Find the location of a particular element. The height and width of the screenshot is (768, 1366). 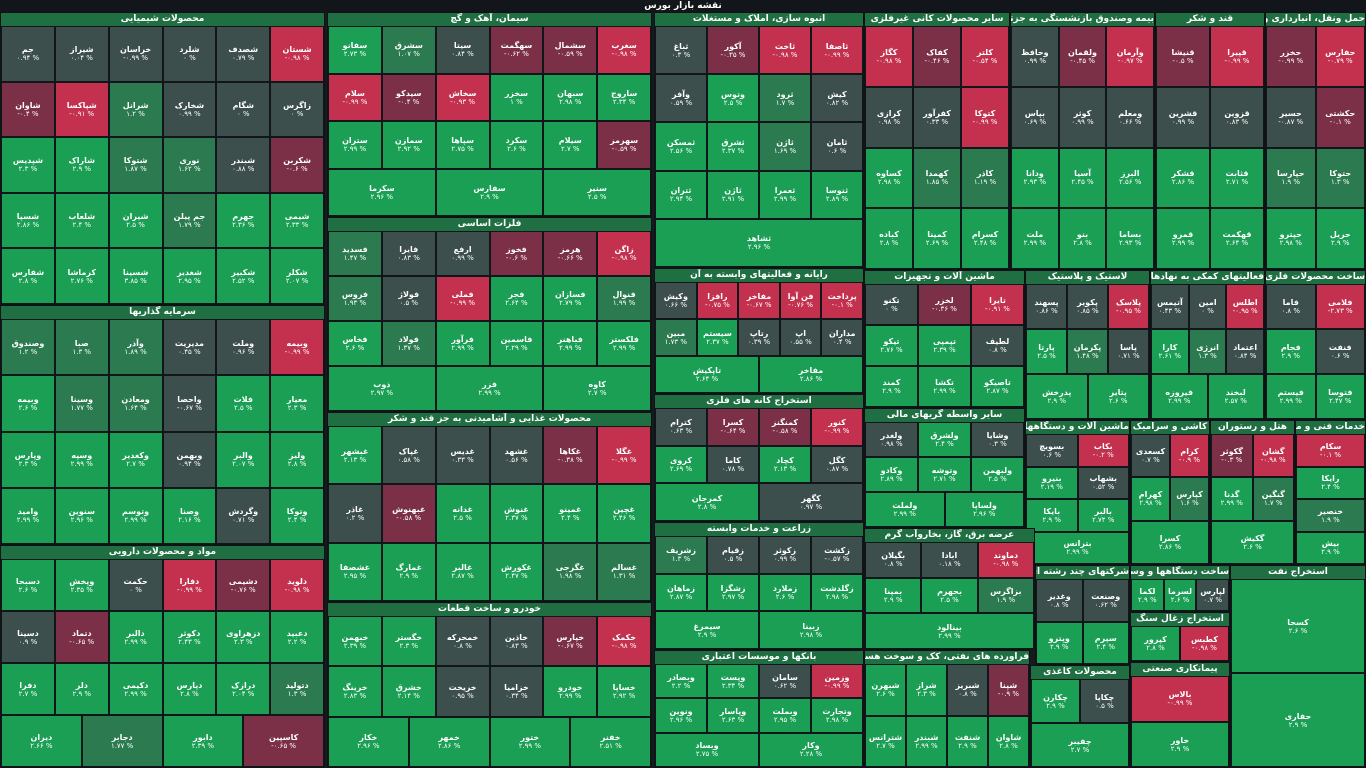

stock-tile: حکشتی -۰.۱ % is located at coordinates (1340, 117).